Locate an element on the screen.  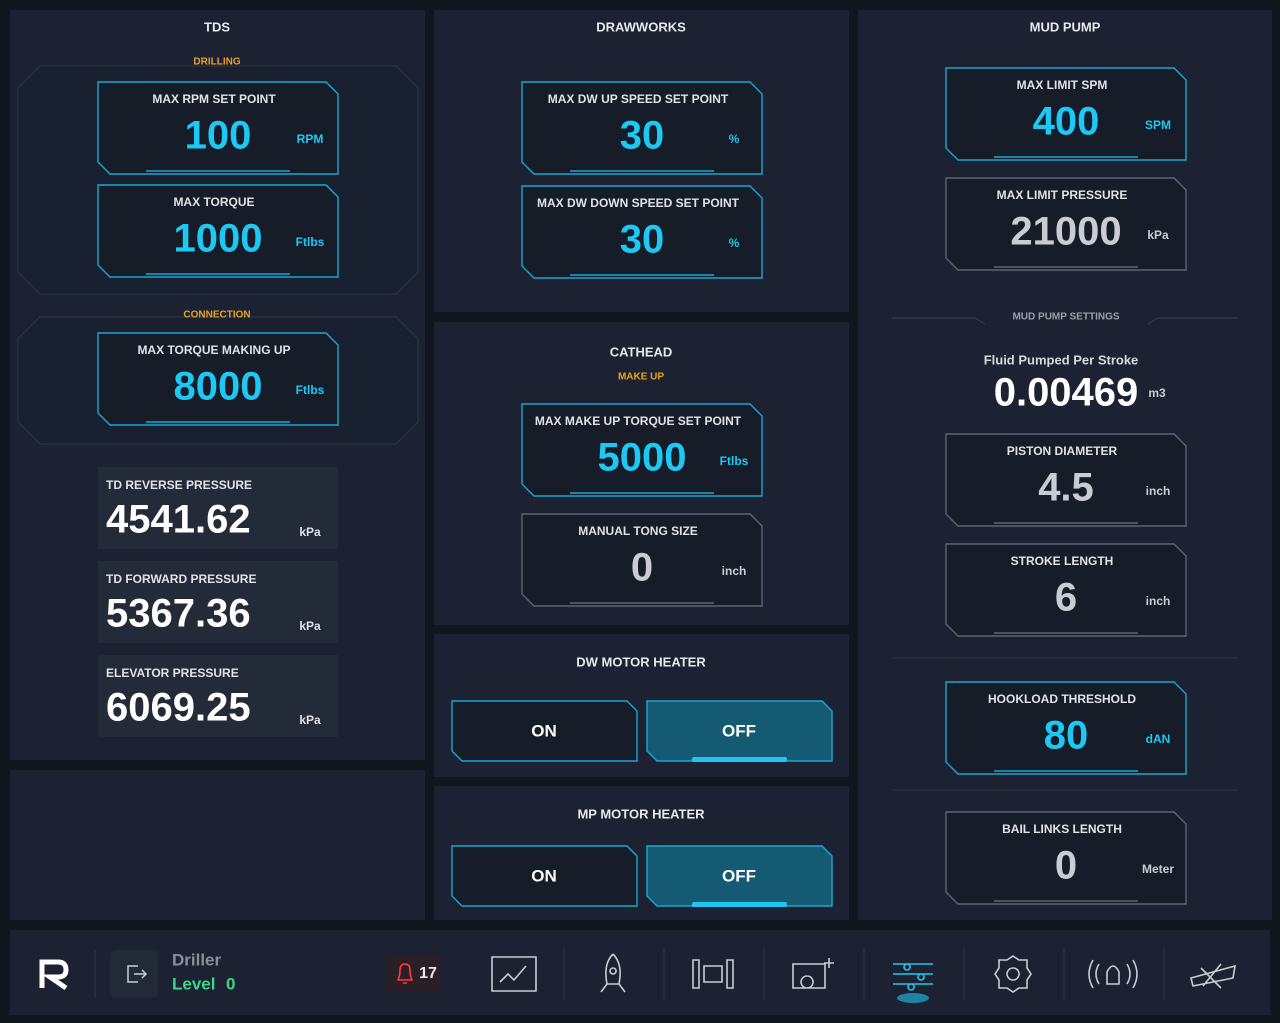
card-value: 1000 is located at coordinates (218, 239).